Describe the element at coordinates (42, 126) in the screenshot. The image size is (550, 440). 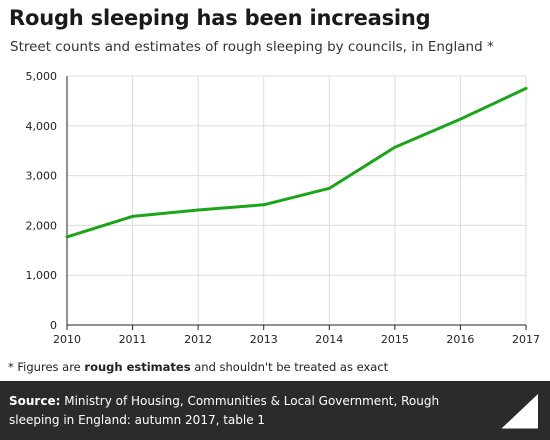
I see `y-tick-label: 4,000` at that location.